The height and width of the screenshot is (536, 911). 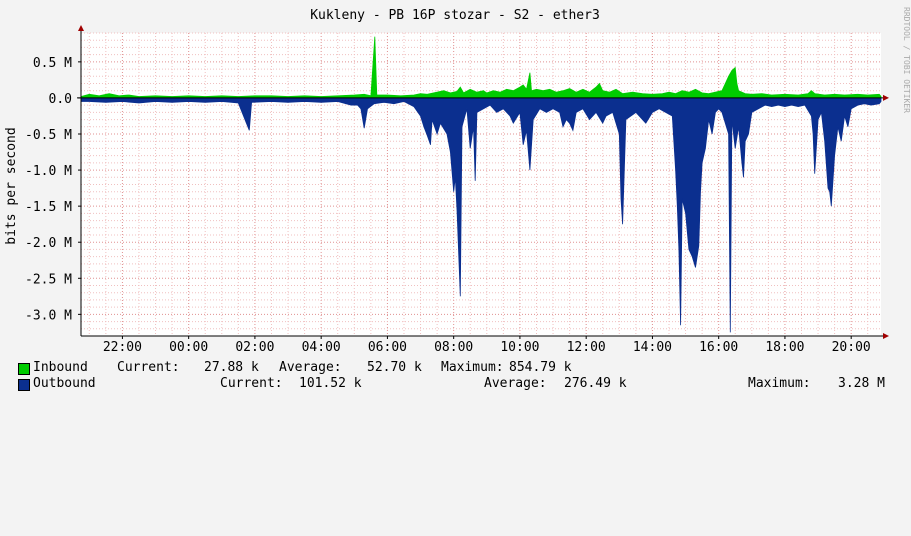 I want to click on x-tick-label: 12:00, so click(x=586, y=347).